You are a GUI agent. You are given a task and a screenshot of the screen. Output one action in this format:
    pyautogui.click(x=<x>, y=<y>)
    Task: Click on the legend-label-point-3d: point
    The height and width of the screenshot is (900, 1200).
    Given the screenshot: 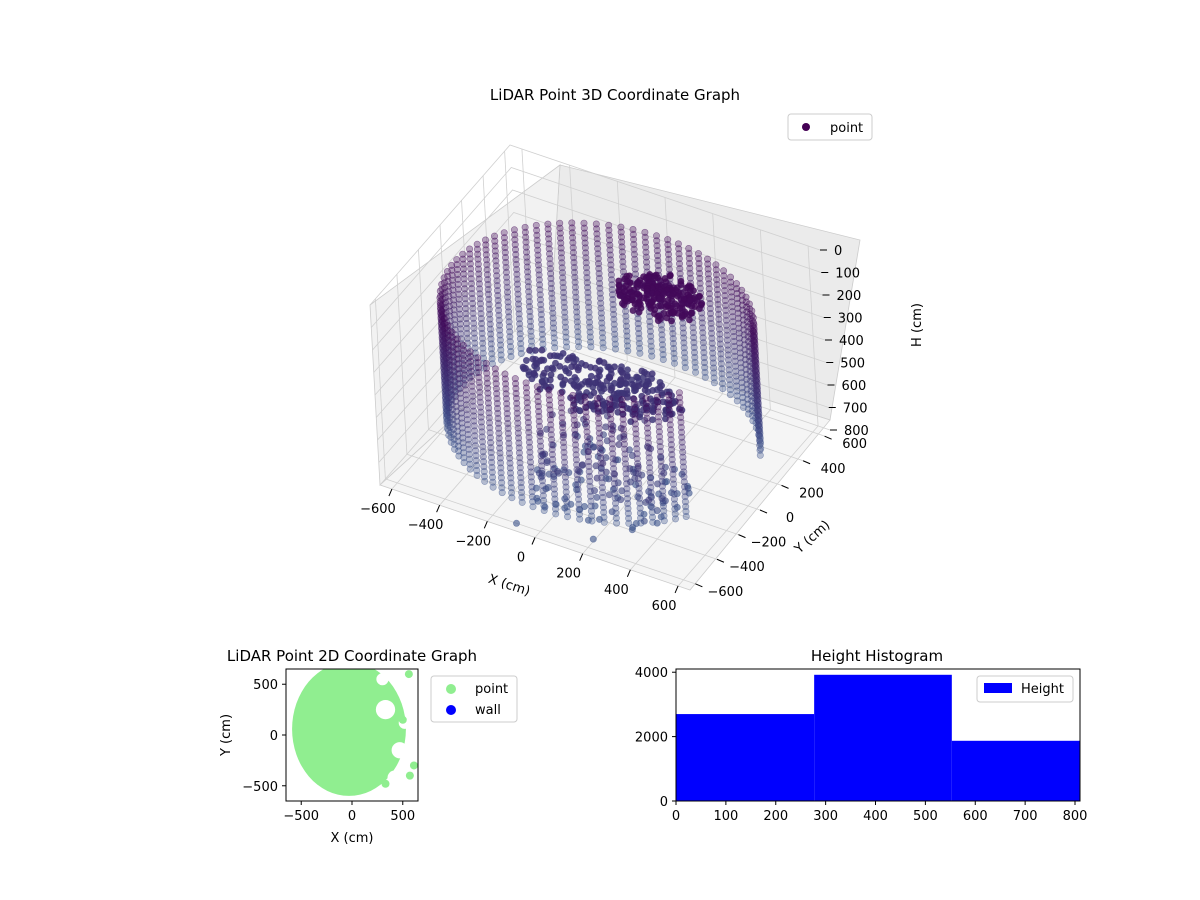 What is the action you would take?
    pyautogui.click(x=846, y=128)
    